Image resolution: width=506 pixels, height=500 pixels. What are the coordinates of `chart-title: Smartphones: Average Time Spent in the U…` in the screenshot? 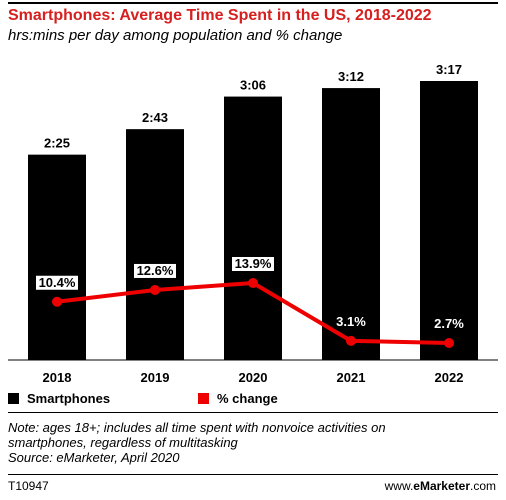 It's located at (220, 15).